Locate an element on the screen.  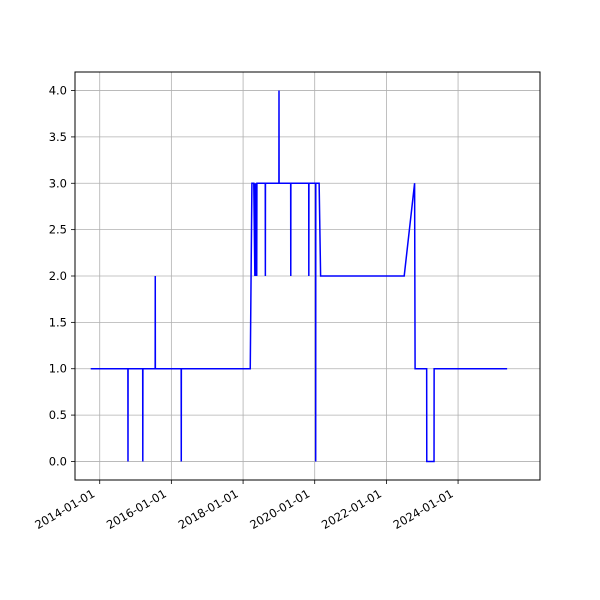
y-tick-label: 1.5 is located at coordinates (58, 322).